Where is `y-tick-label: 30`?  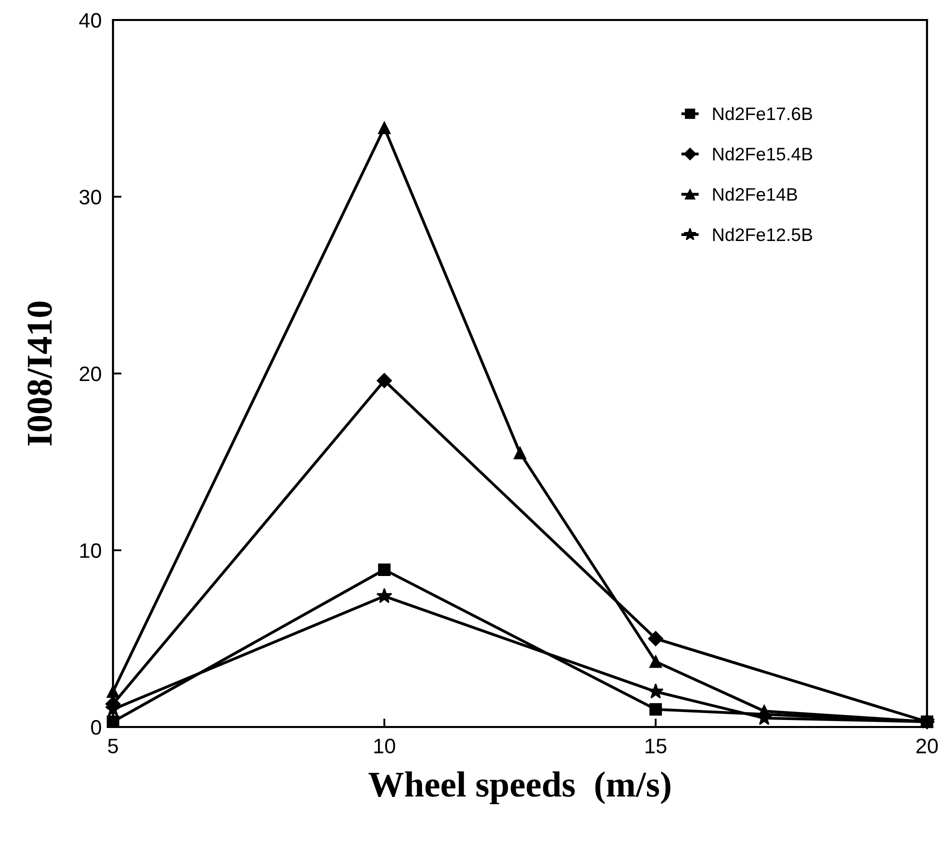
y-tick-label: 30 is located at coordinates (91, 197).